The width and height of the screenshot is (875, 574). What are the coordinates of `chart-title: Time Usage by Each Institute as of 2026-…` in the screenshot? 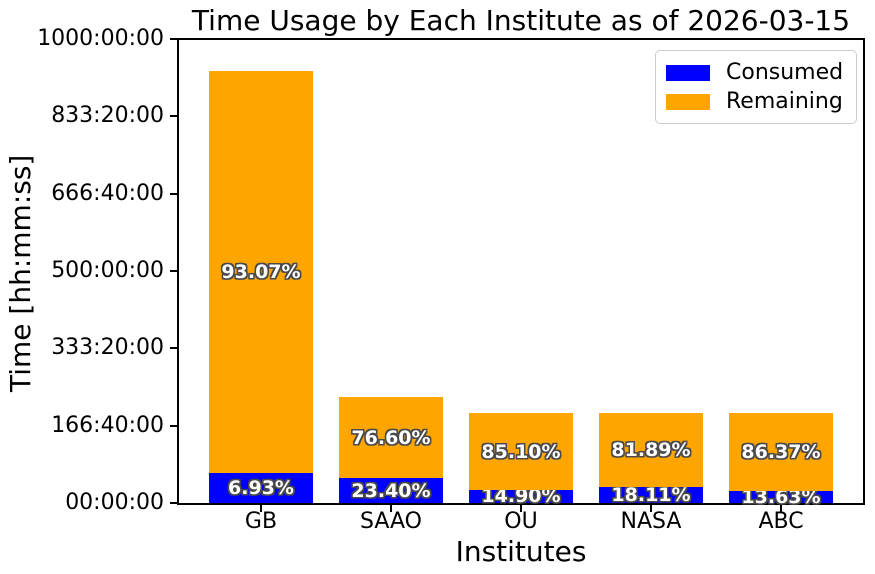 It's located at (521, 20).